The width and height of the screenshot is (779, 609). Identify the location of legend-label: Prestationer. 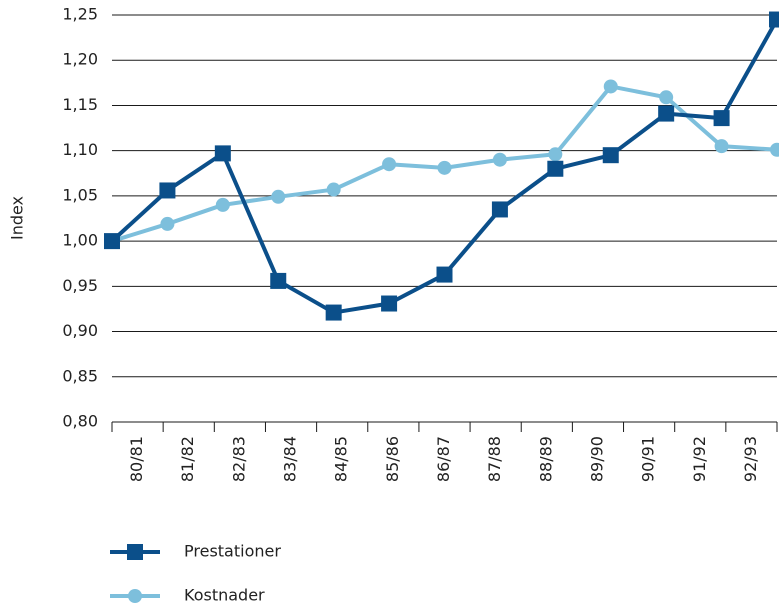
(232, 551).